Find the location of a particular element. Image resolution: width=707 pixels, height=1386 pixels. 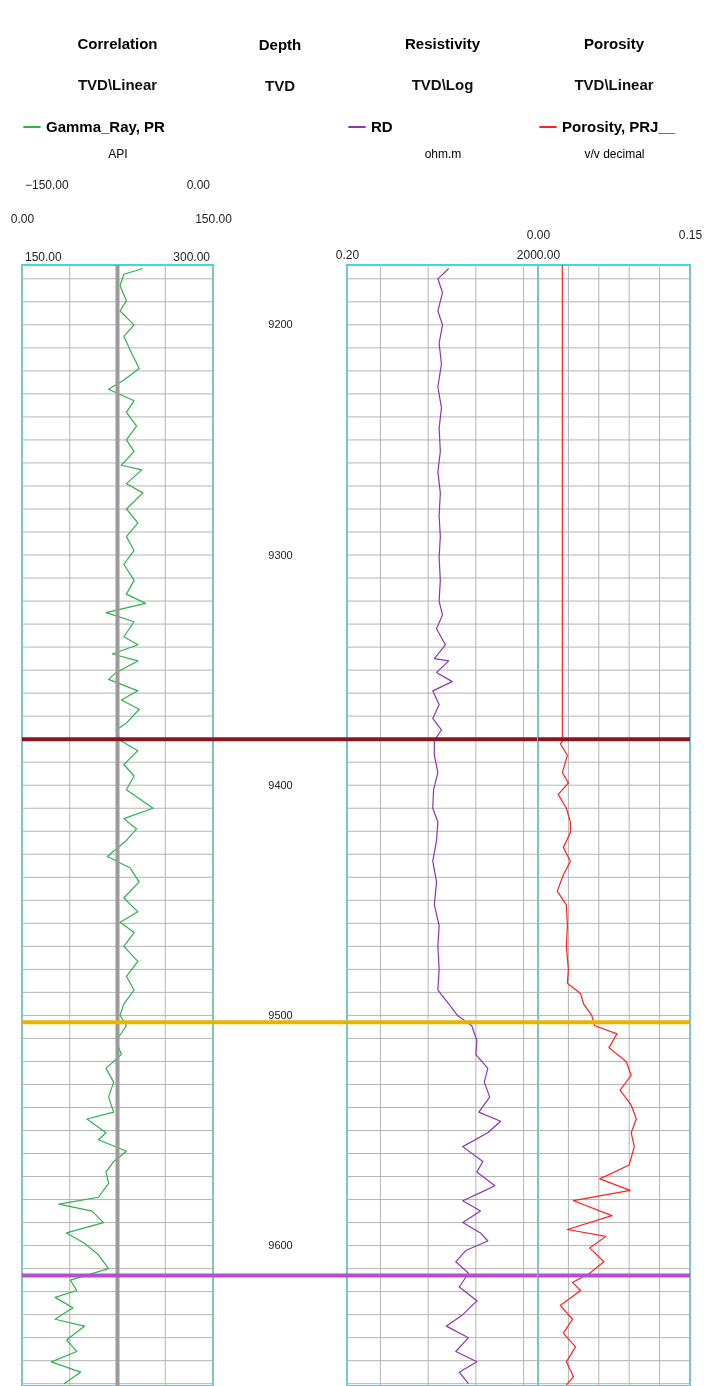

legend-label: Porosity, PRJ__ is located at coordinates (619, 126).